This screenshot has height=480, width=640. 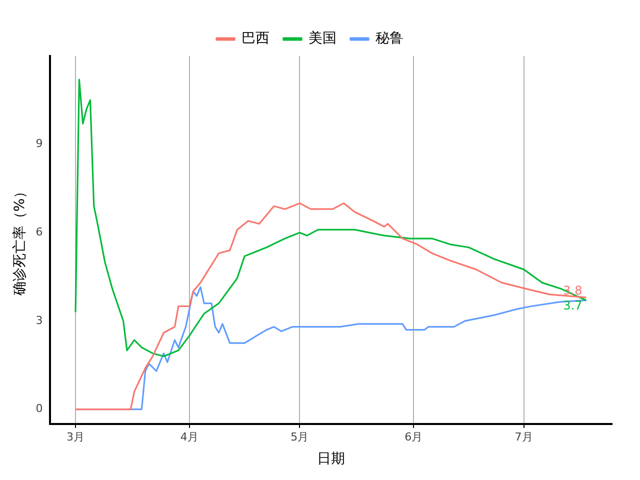 What do you see at coordinates (299, 437) in the screenshot?
I see `x-tick-label: 5月` at bounding box center [299, 437].